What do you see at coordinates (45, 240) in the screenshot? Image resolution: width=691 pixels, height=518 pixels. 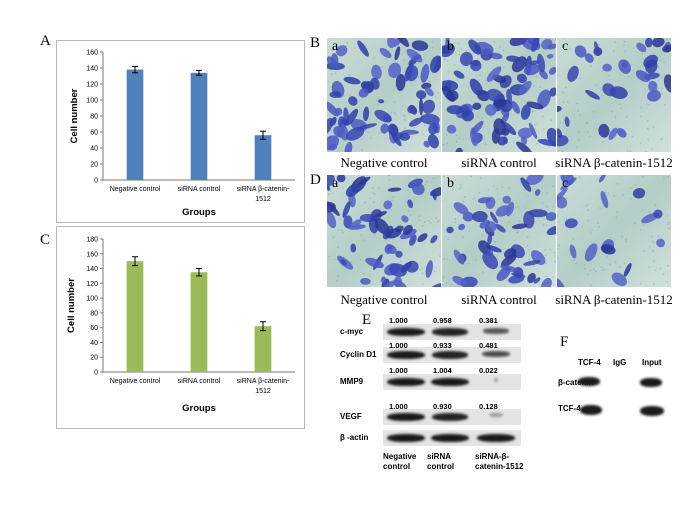 I see `panel-label-c: C` at bounding box center [45, 240].